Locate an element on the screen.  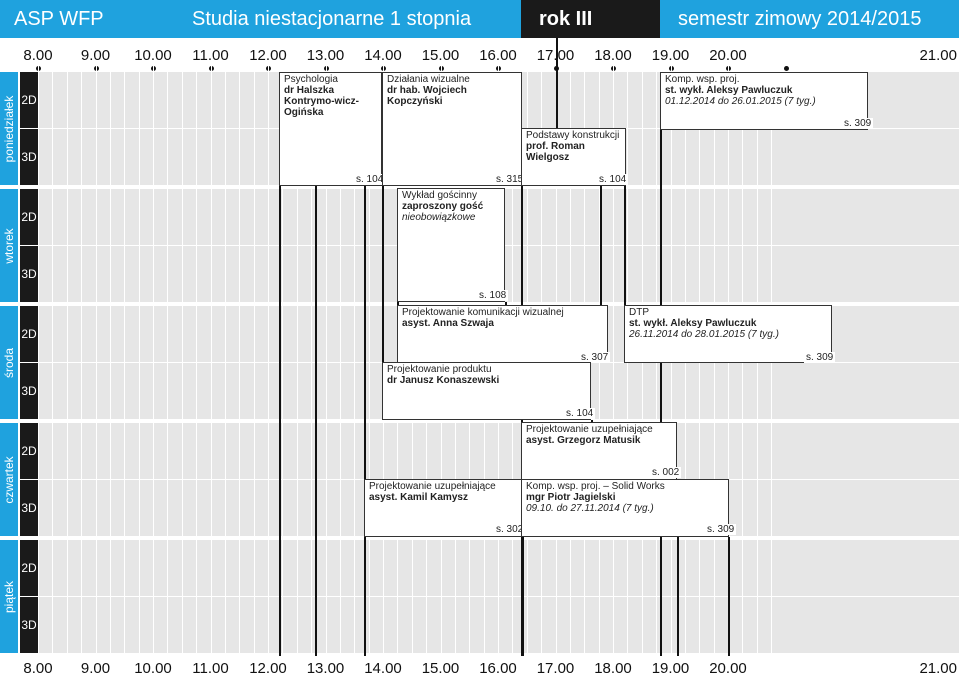
day-label: piątek is located at coordinates (9, 596).